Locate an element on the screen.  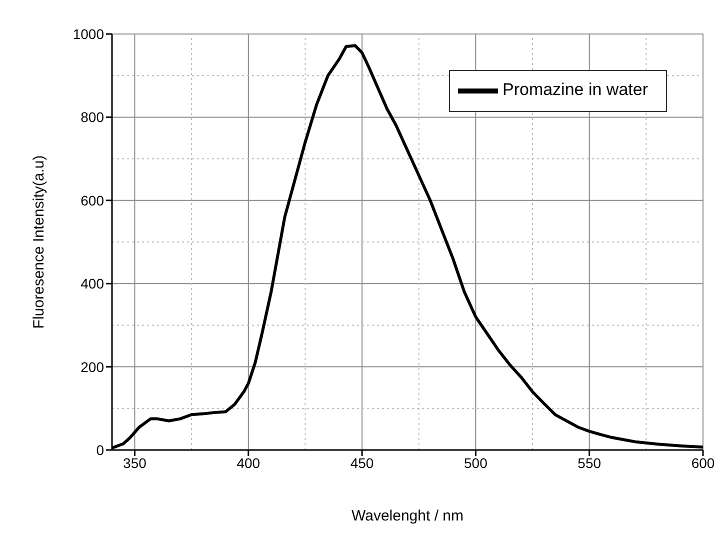
x-tick-label: 550 is located at coordinates (590, 462).